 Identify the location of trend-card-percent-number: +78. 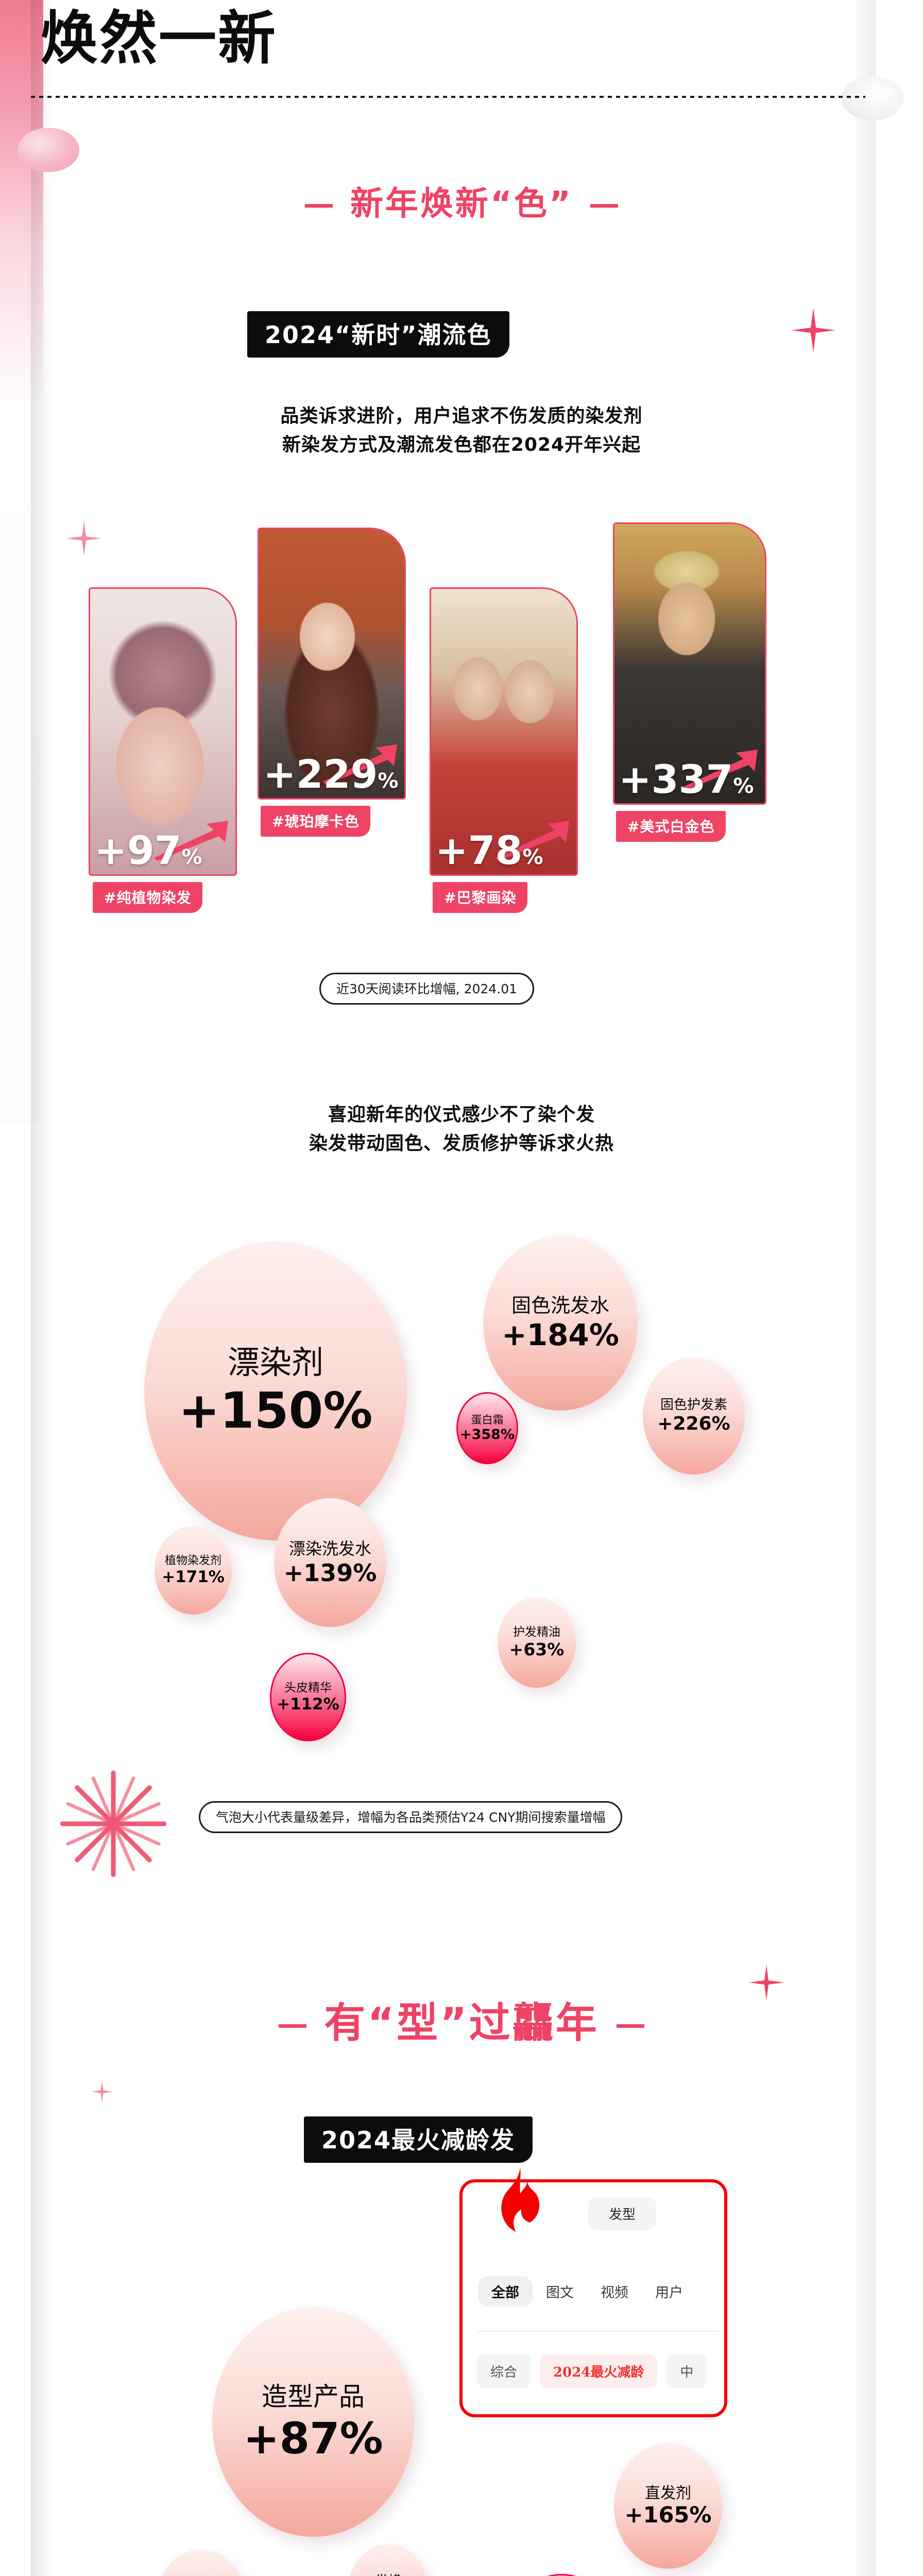
(479, 850).